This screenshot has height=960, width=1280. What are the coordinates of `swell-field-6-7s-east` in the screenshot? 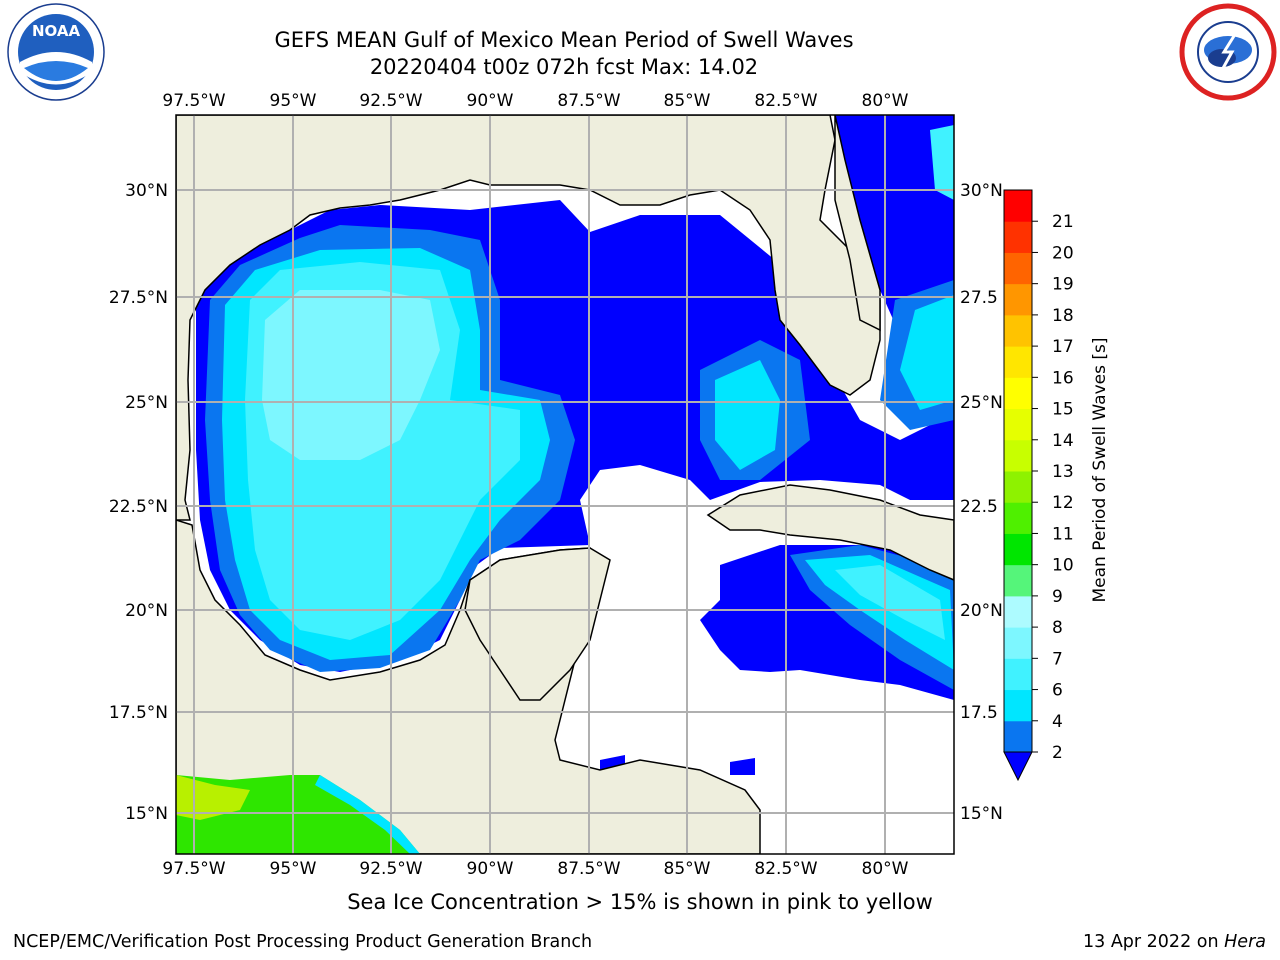 It's located at (894, 382).